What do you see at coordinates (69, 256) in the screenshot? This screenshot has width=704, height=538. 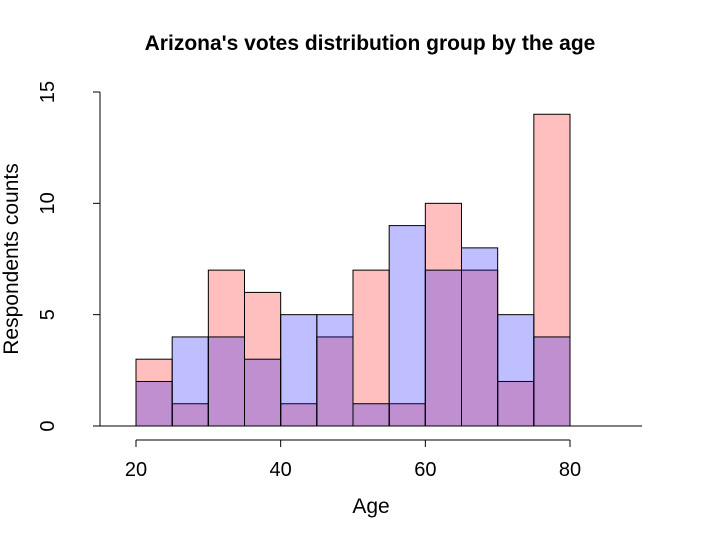 I see `y-axis: 0 5 10 15` at bounding box center [69, 256].